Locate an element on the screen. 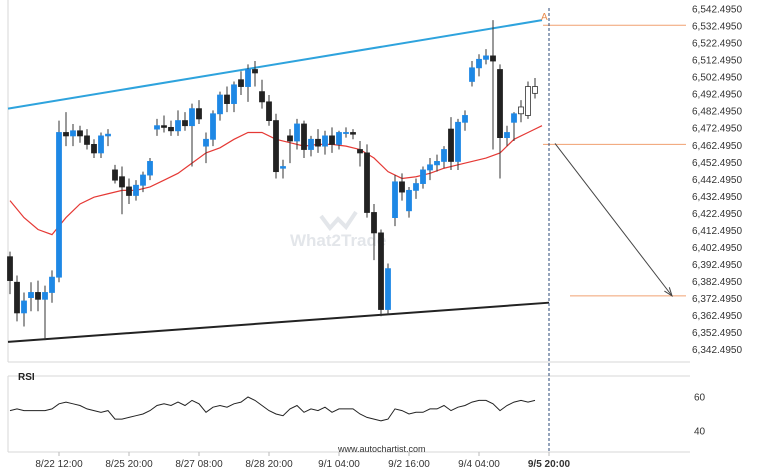 This screenshot has height=475, width=760. y-tick-label: 6,492.4950 is located at coordinates (717, 95).